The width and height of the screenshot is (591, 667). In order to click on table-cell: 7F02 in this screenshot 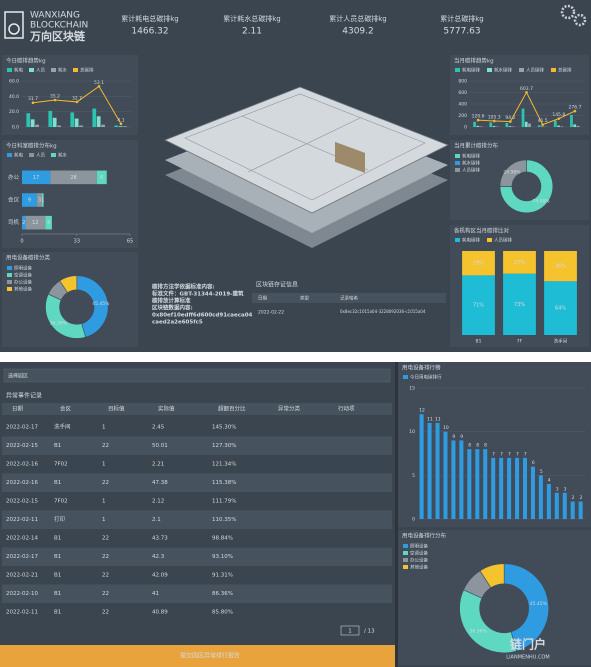, I will do `click(61, 502)`.